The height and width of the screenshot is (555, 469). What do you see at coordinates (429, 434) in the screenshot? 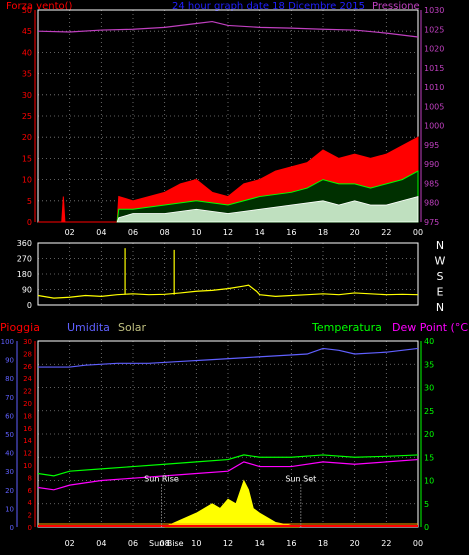
I see `temp-tick-label: 20` at bounding box center [429, 434].